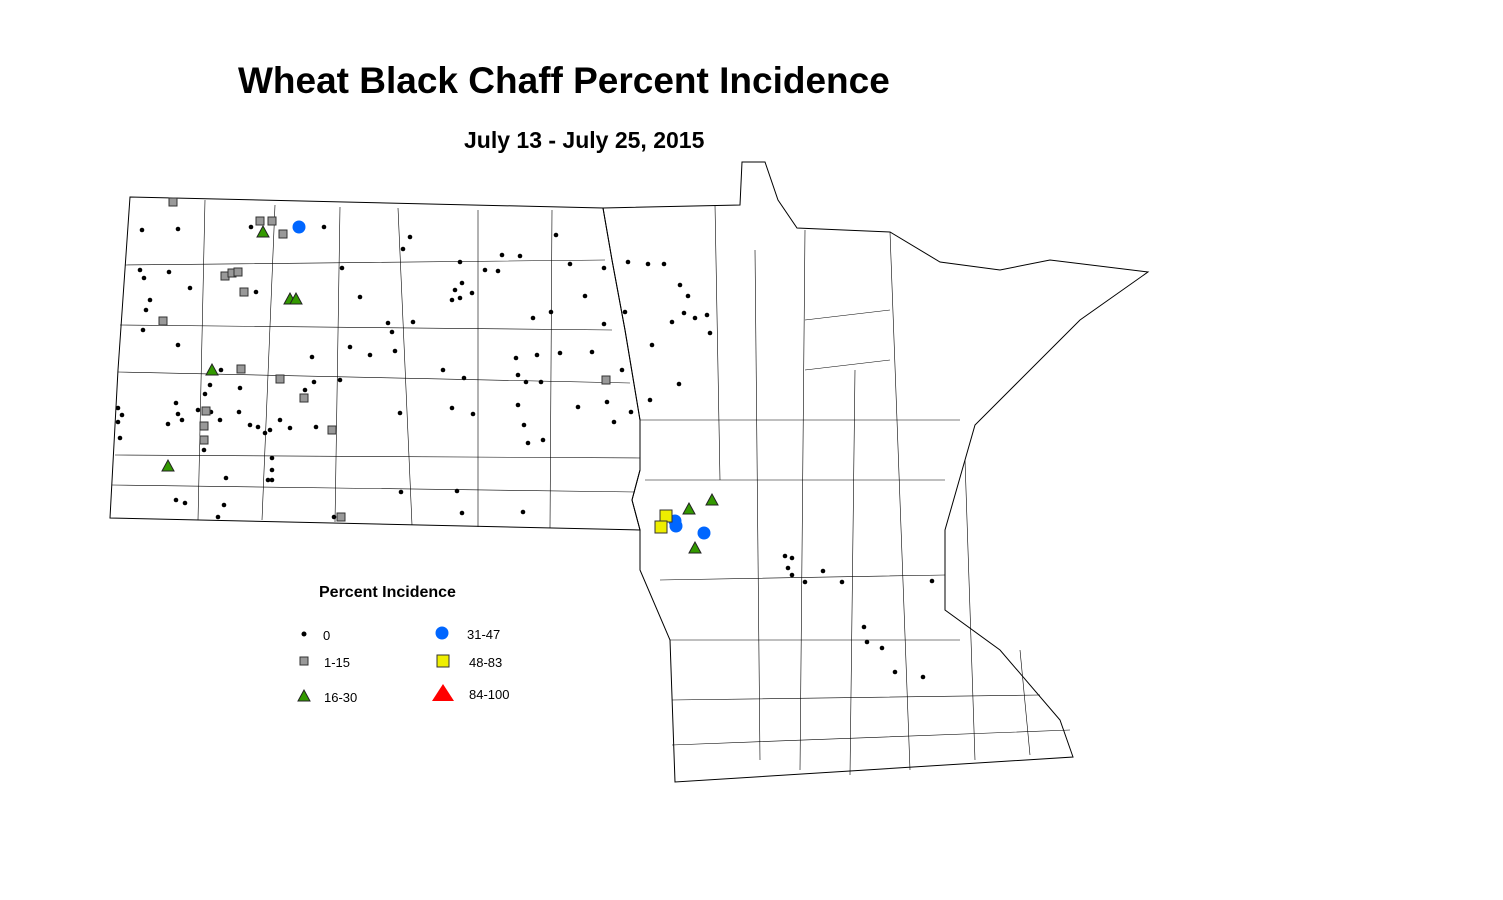  I want to click on state-north-dakota, so click(375, 363).